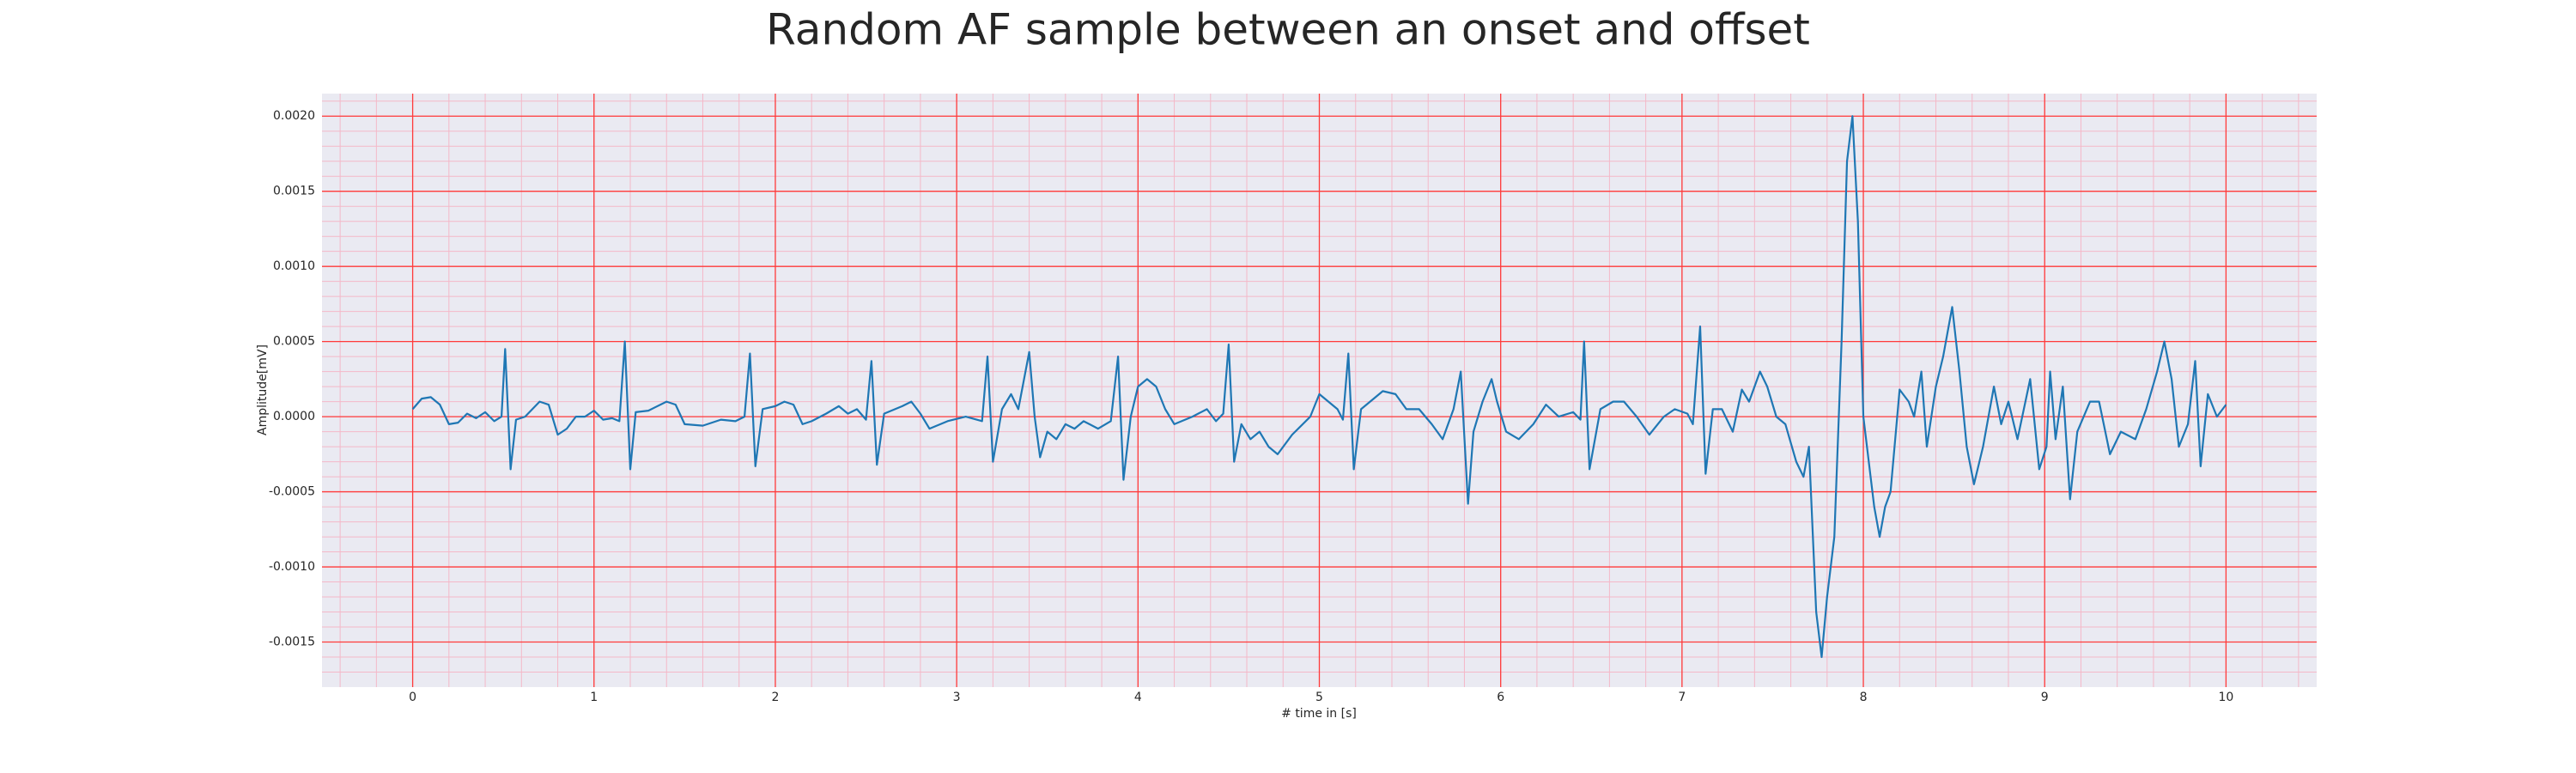 Image resolution: width=2576 pixels, height=773 pixels. Describe the element at coordinates (1138, 697) in the screenshot. I see `x-tick-label: 4` at that location.